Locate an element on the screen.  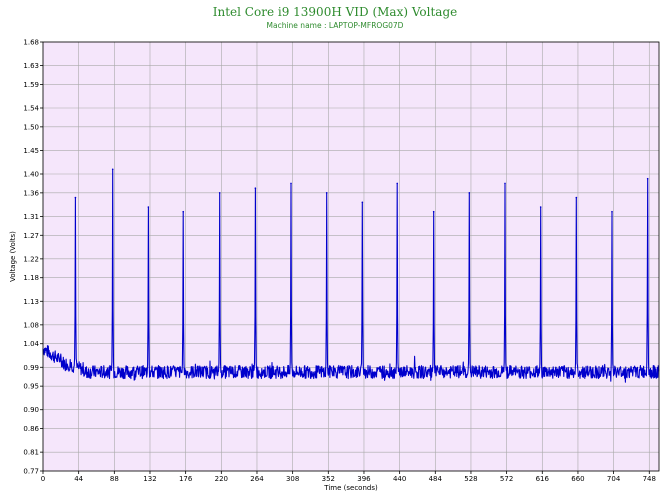
x-tick-label: 88 is located at coordinates (114, 479).